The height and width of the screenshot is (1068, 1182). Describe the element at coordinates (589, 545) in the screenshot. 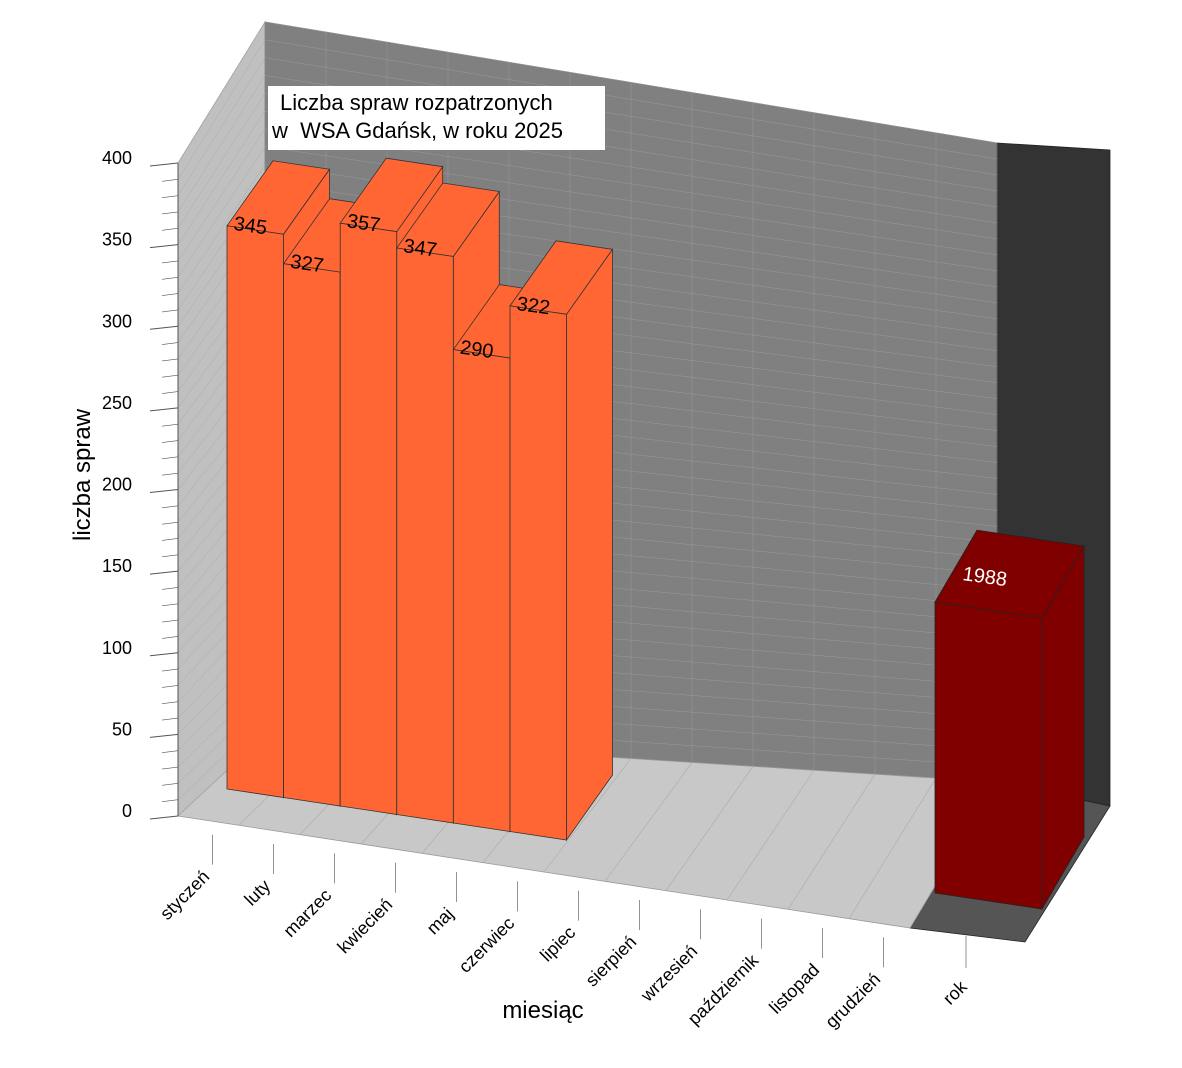

I see `bar-side` at that location.